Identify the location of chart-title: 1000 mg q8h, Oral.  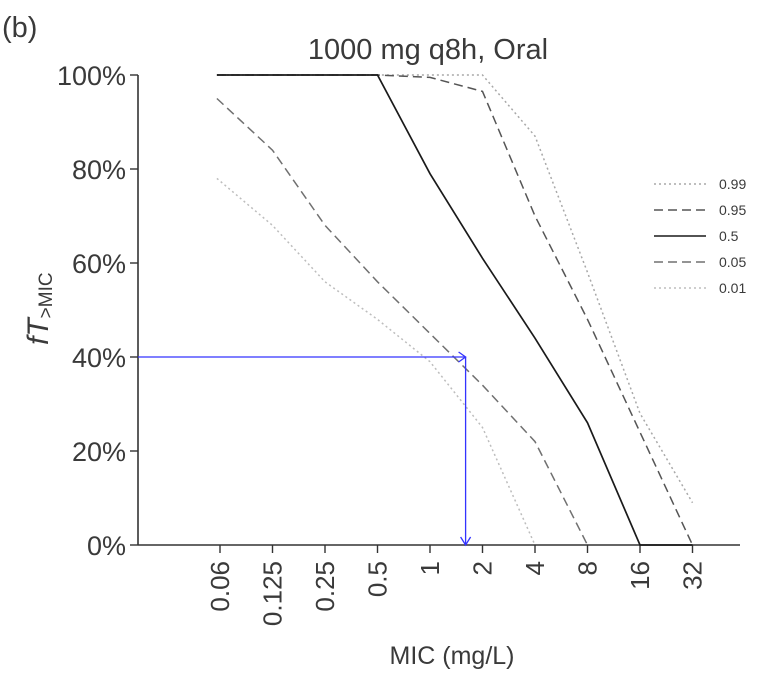
(428, 50).